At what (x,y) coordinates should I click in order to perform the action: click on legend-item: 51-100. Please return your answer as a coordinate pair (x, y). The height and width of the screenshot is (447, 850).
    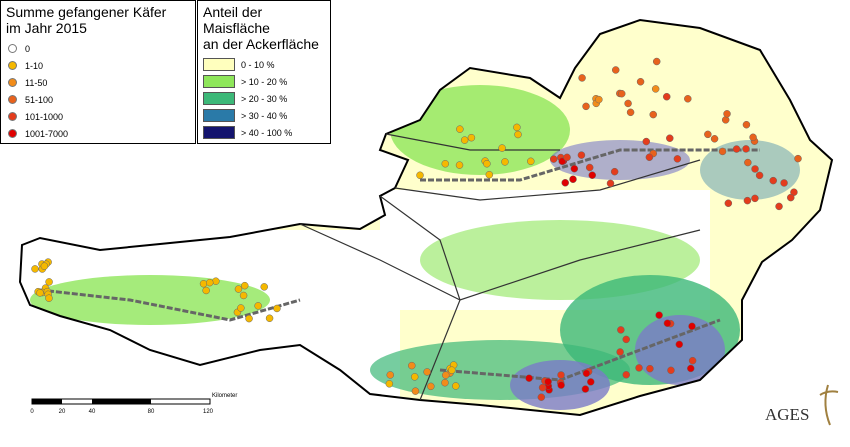
    Looking at the image, I should click on (98, 99).